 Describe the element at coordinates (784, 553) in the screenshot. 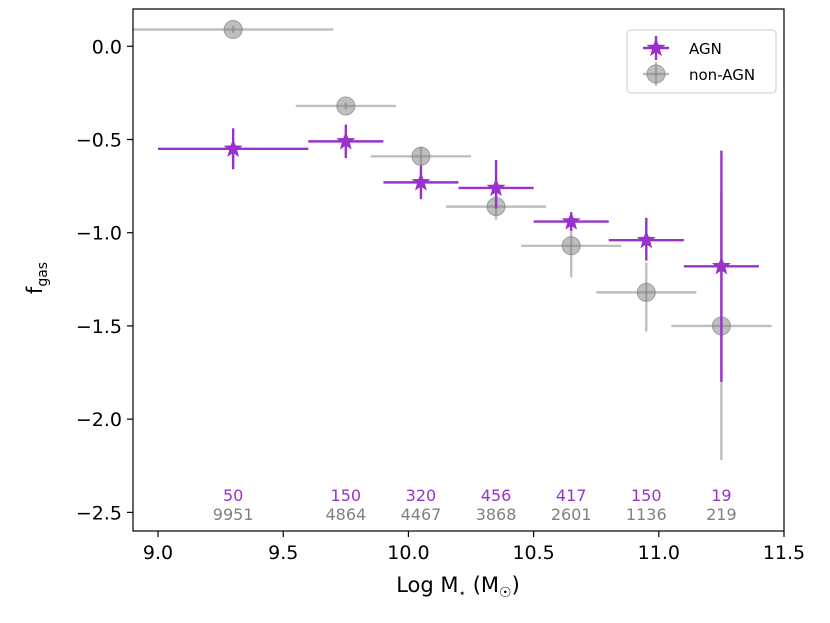

I see `x-tick-label: 11.5` at that location.